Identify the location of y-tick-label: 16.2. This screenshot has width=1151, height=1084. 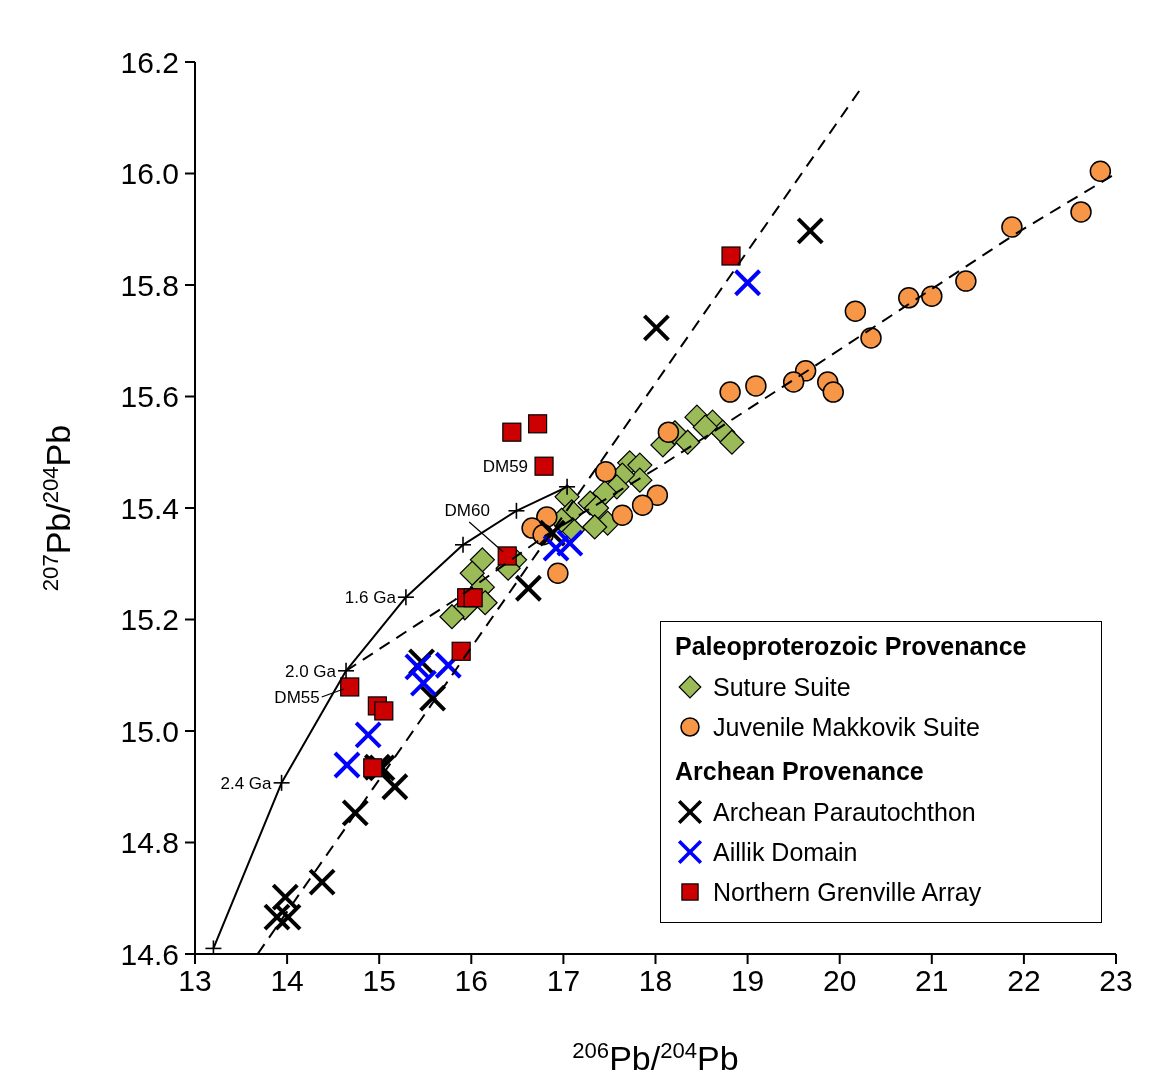
(149, 62).